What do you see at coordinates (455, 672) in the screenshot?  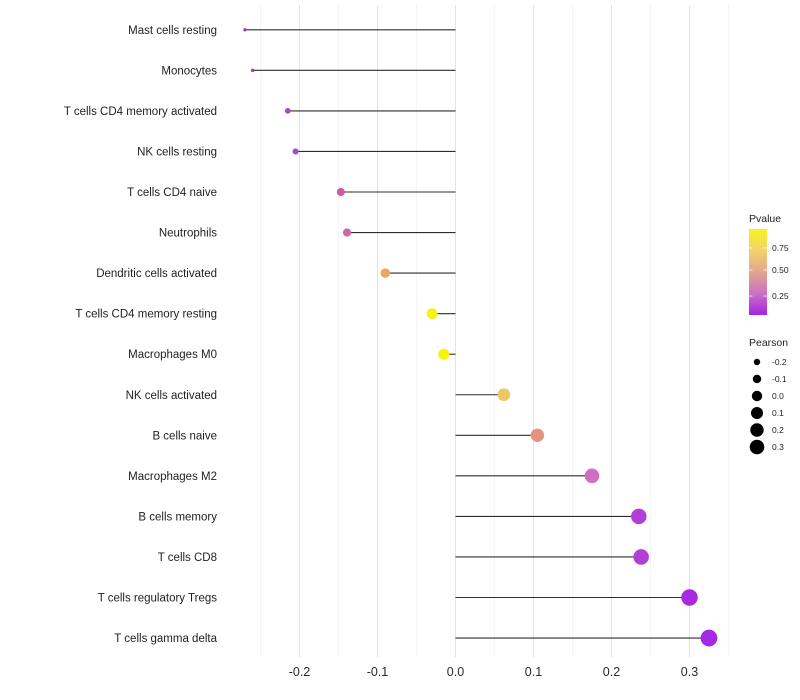 I see `x-axis-tick-label: 0.0` at bounding box center [455, 672].